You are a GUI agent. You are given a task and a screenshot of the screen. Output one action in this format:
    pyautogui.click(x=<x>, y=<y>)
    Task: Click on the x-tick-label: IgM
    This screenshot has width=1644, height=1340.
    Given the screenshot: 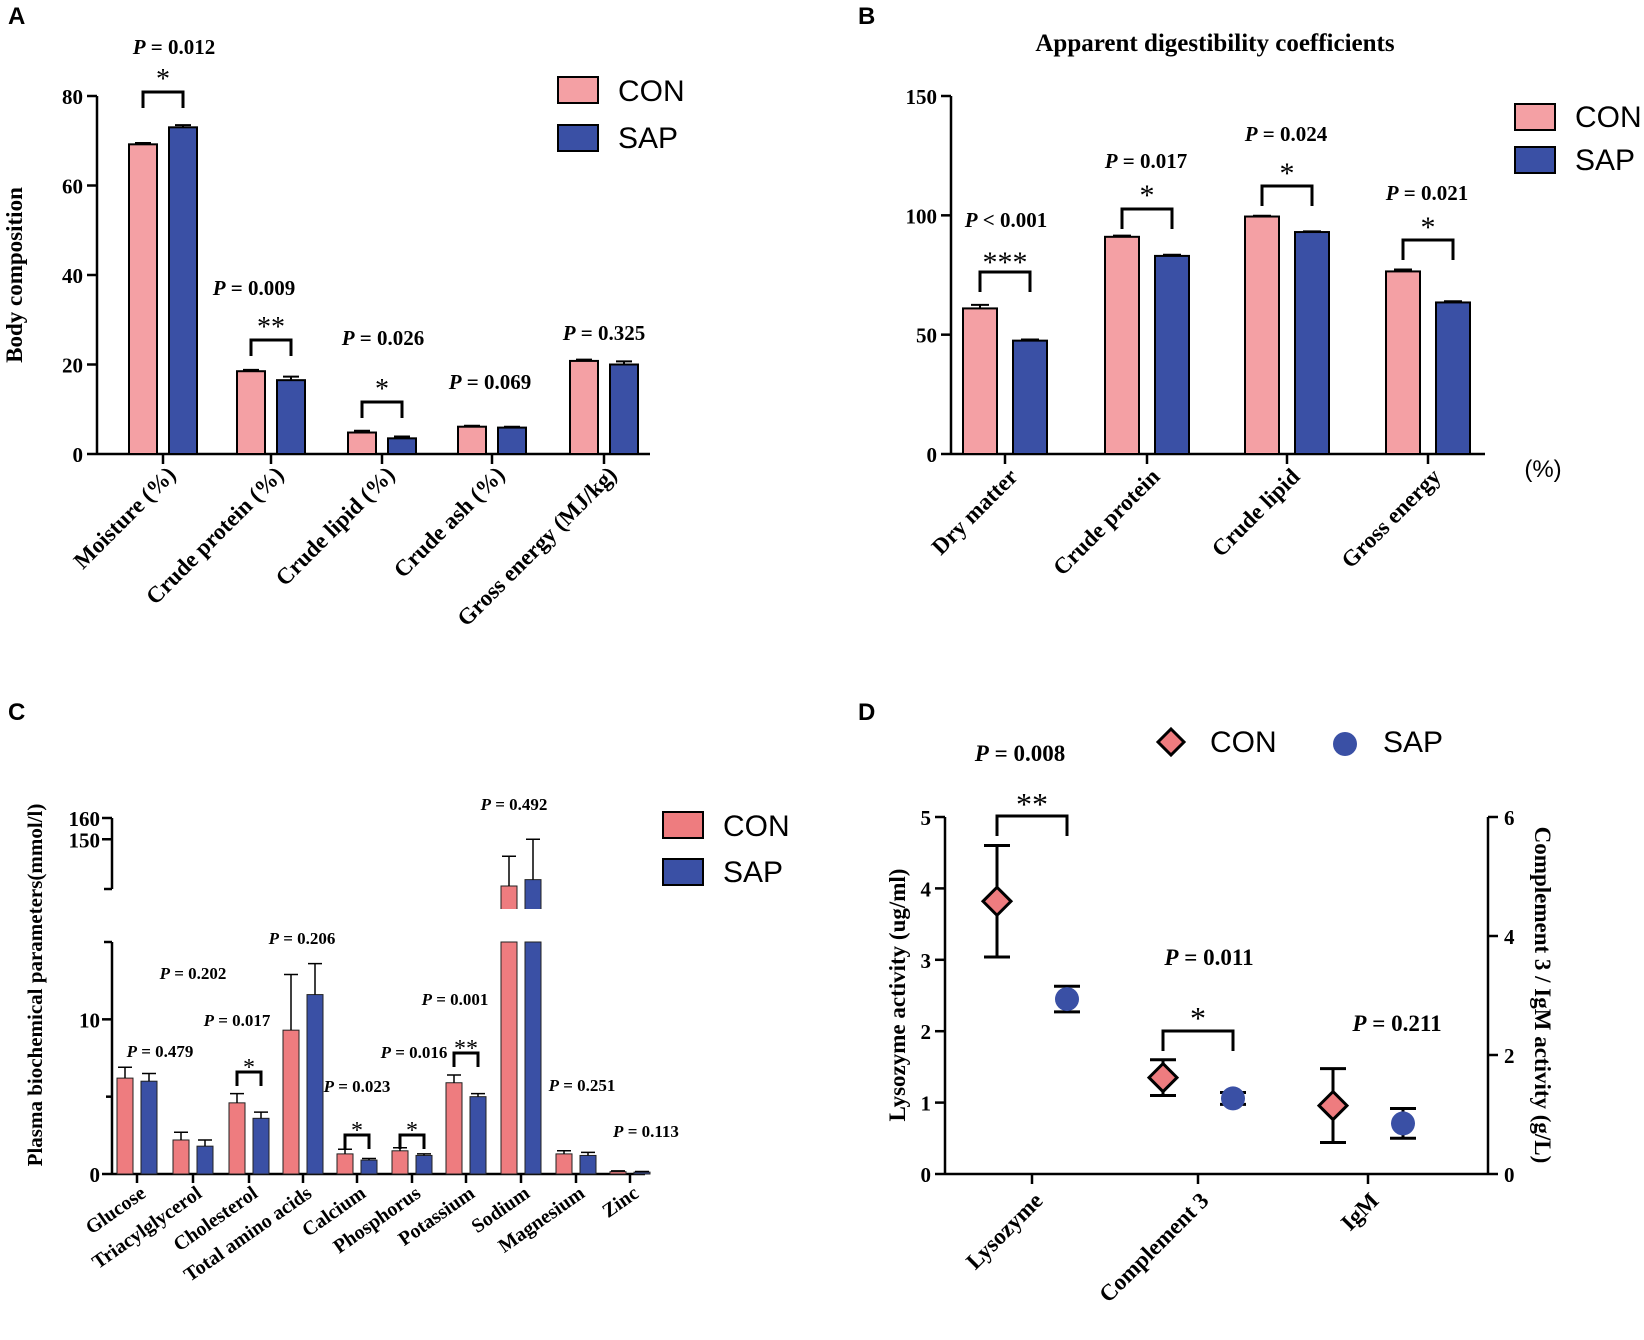 What is the action you would take?
    pyautogui.click(x=1360, y=1212)
    